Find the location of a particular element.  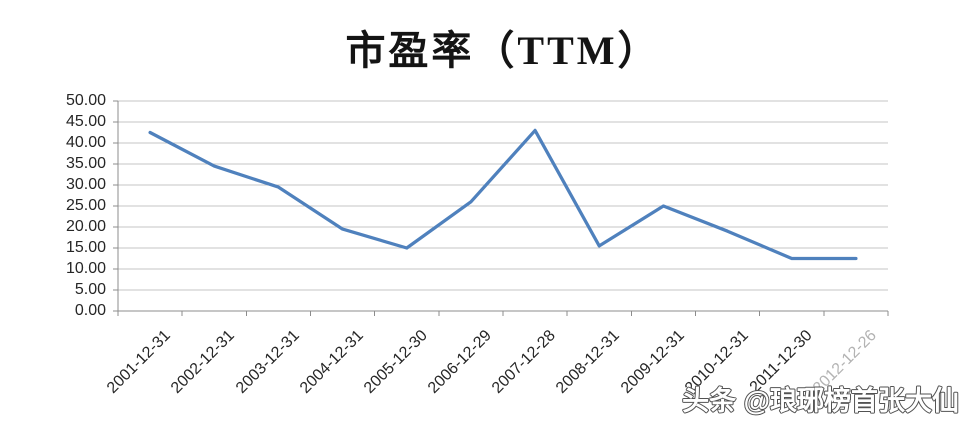

y-axis-tick-label: 25.00 is located at coordinates (85, 205).